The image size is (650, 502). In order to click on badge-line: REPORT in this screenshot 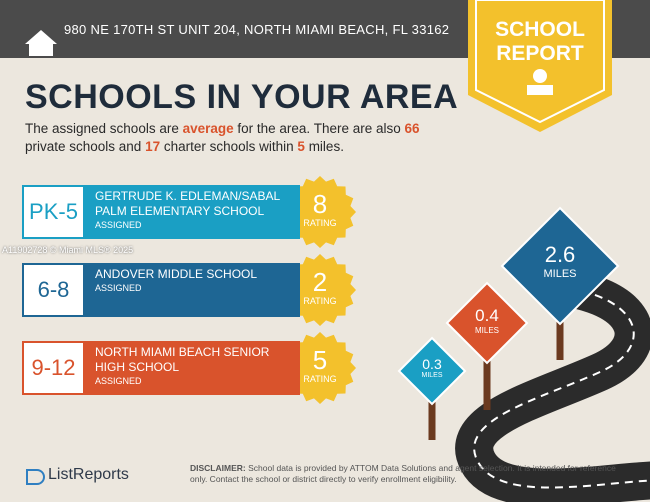, I will do `click(540, 53)`.